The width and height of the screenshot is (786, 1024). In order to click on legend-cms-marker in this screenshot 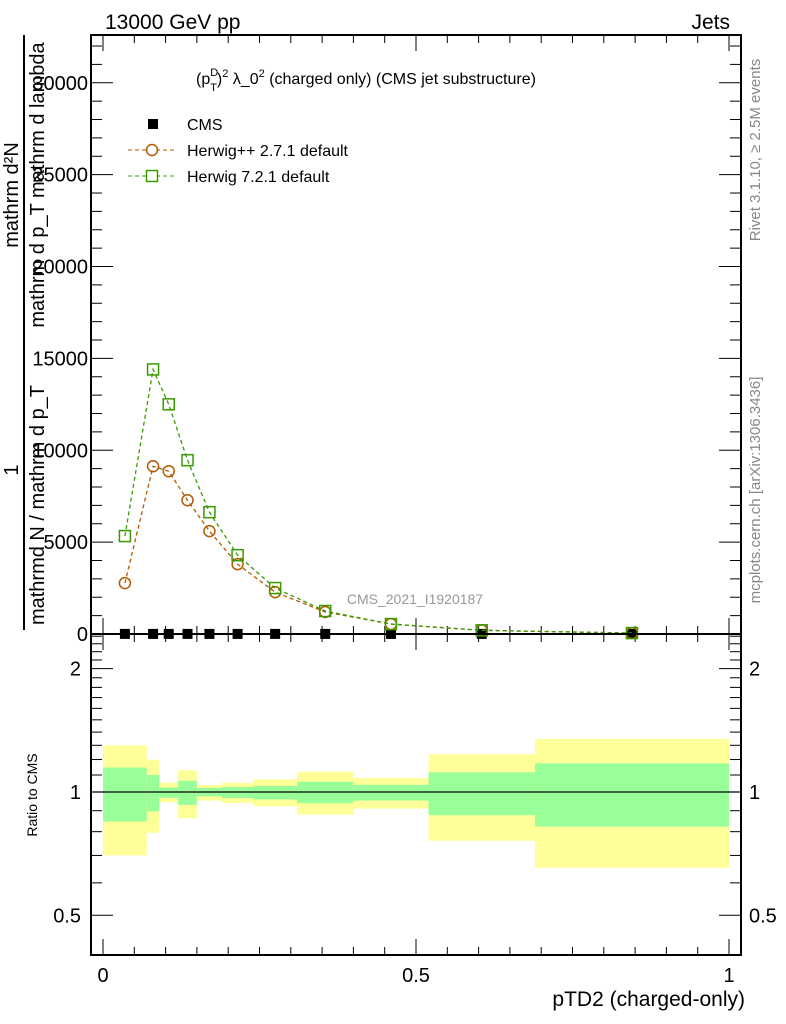, I will do `click(153, 124)`.